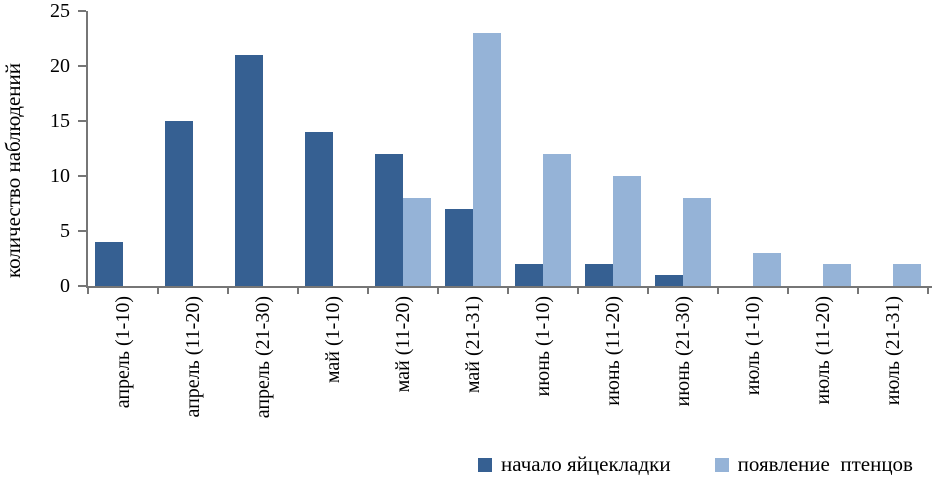 This screenshot has width=932, height=484. What do you see at coordinates (721, 464) in the screenshot?
I see `legend-swatch-series2` at bounding box center [721, 464].